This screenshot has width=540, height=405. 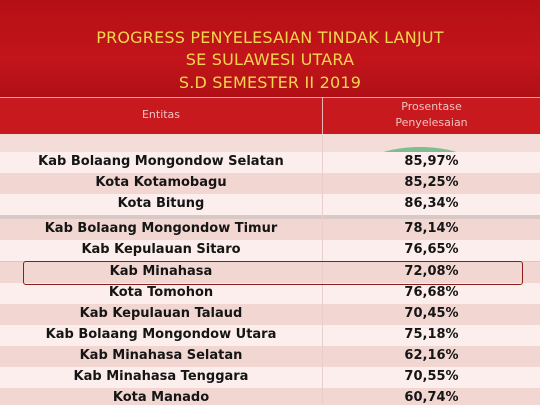 I want to click on table-row: Kab Minahasa Tenggara 70,55%, so click(x=270, y=377).